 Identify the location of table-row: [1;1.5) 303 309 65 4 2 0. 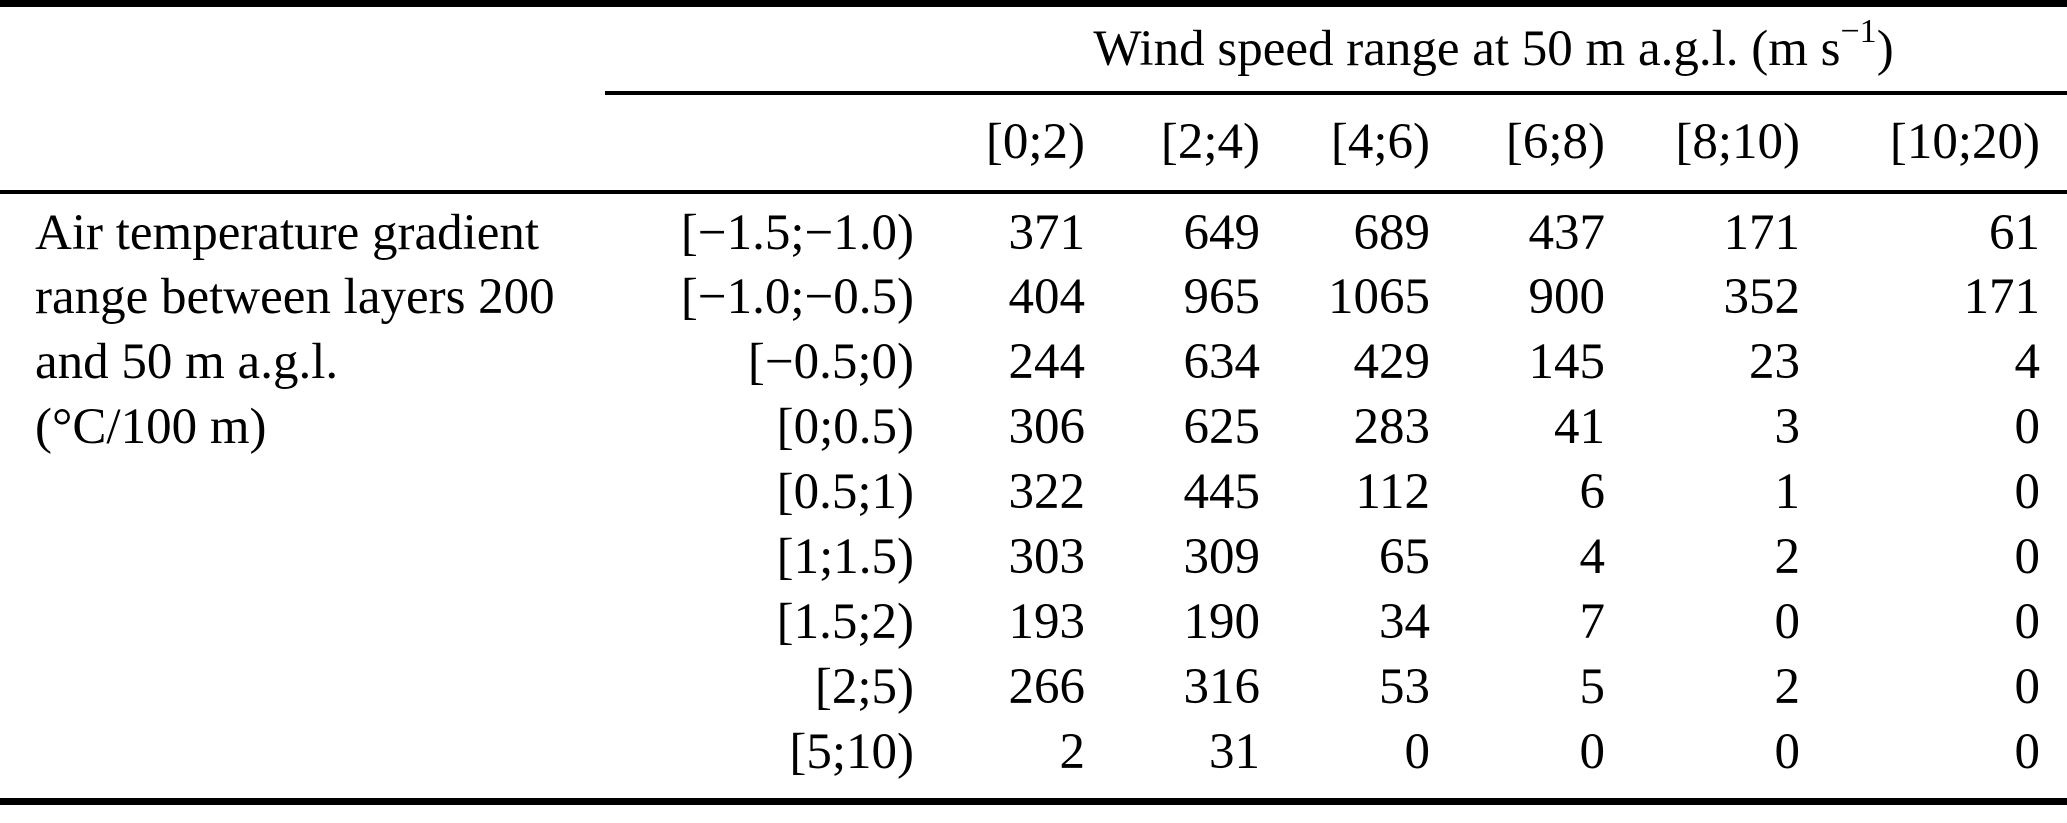
(1033, 557).